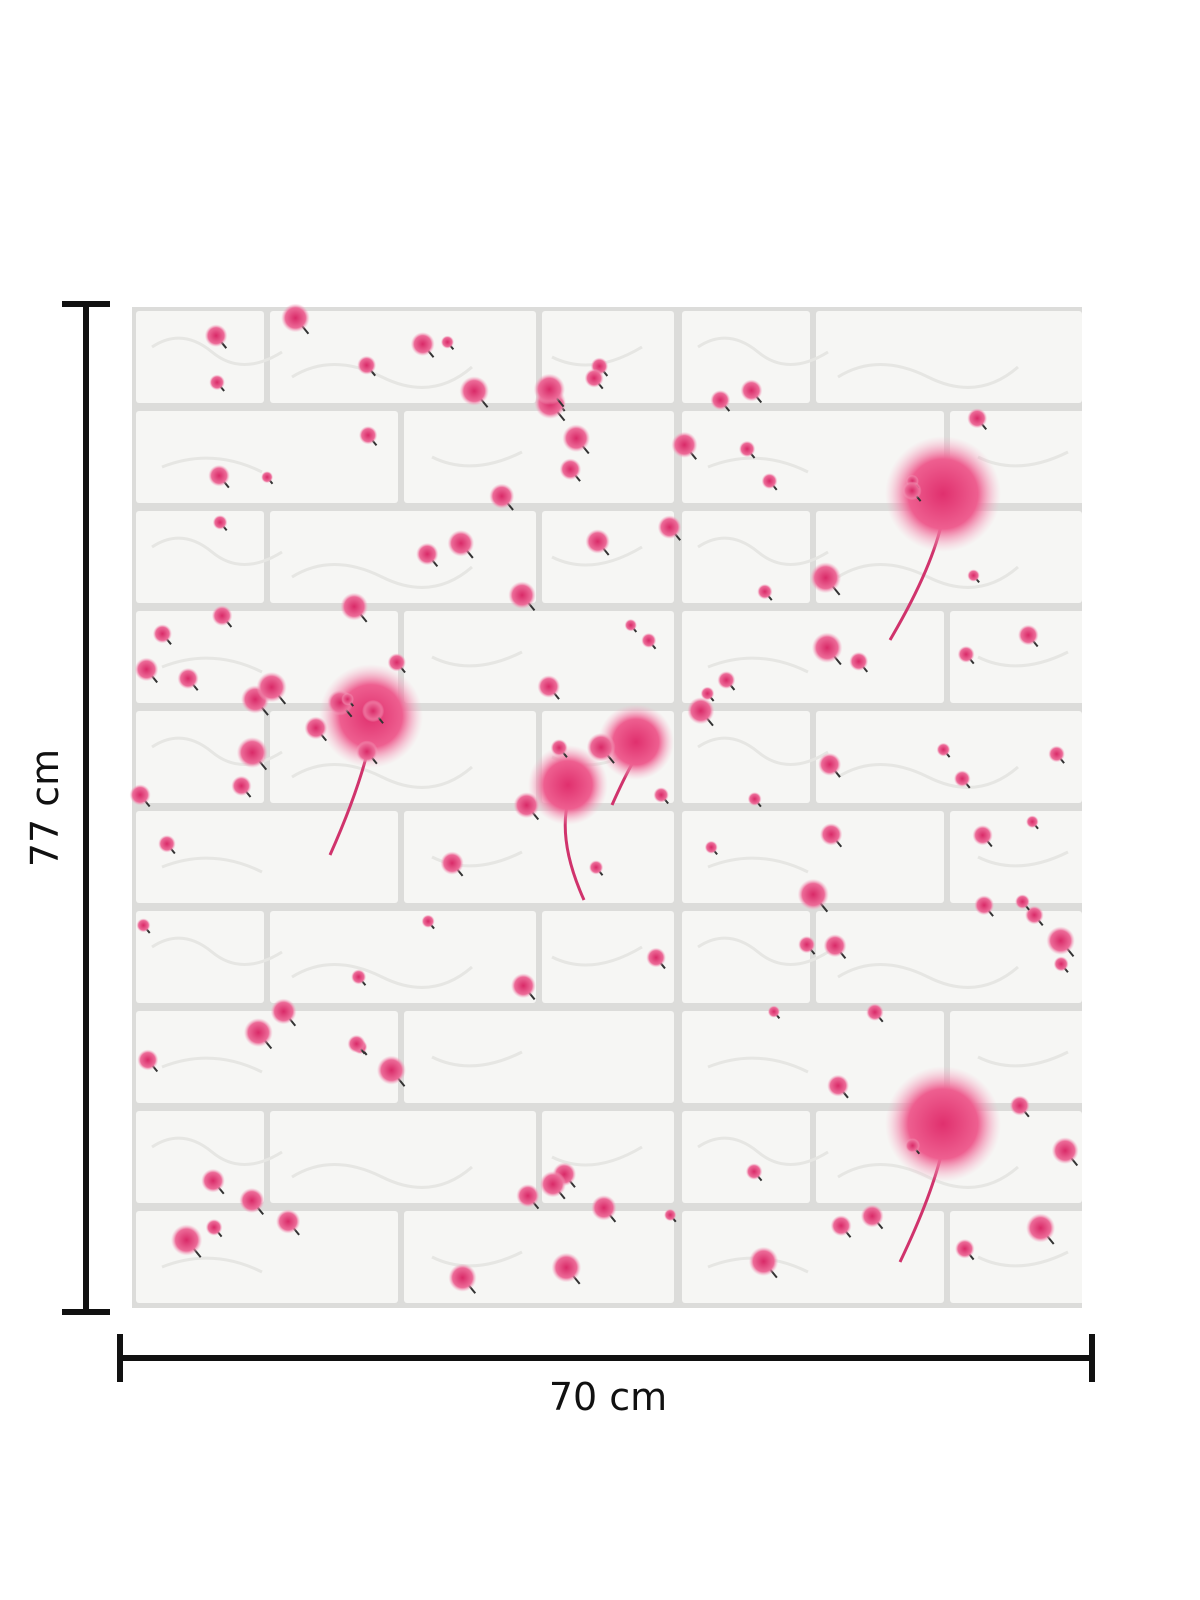  I want to click on width-label: 70 cm, so click(608, 1397).